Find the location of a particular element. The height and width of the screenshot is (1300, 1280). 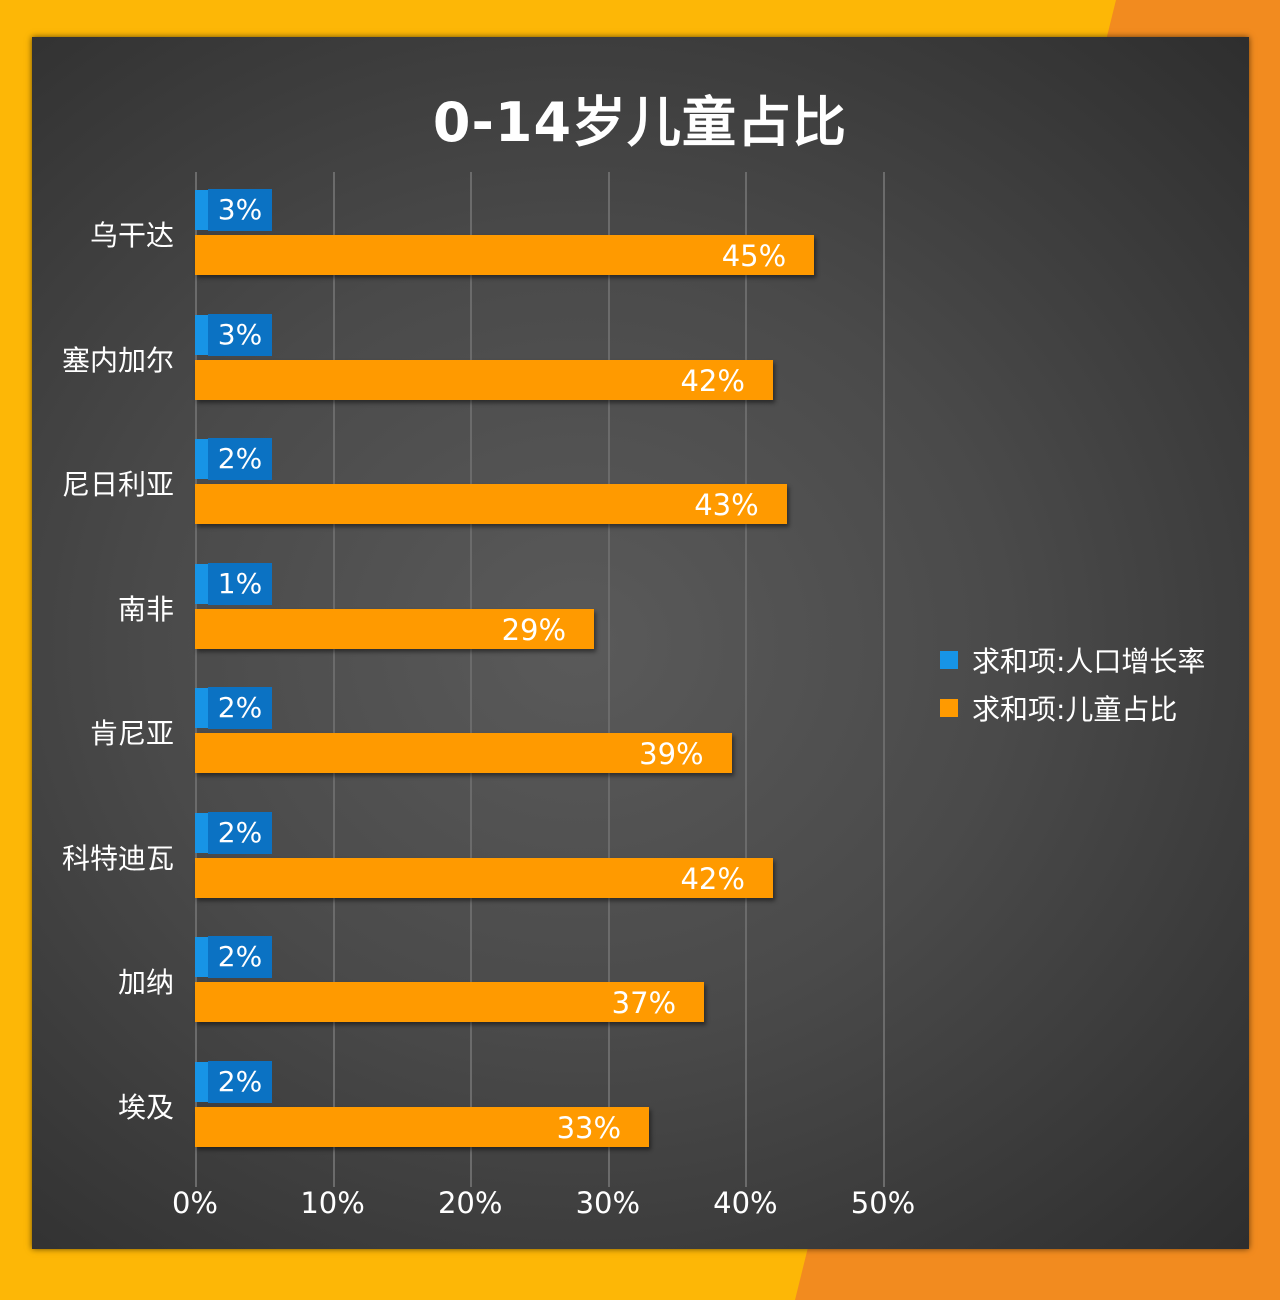

category-label: 尼日利亚 is located at coordinates (117, 484).